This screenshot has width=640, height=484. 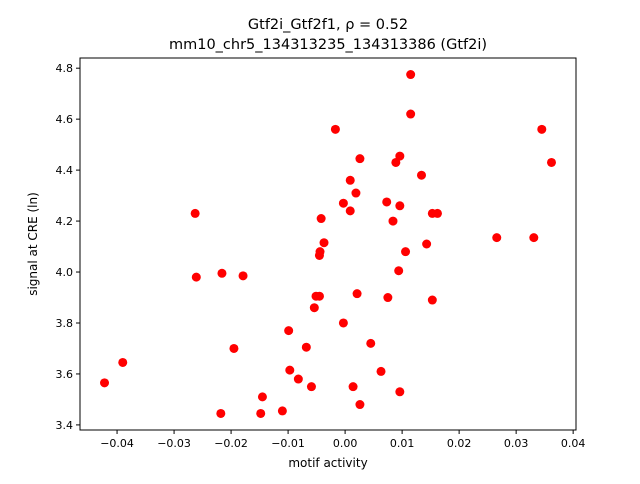 What do you see at coordinates (288, 443) in the screenshot?
I see `x-tick-label: −0.01` at bounding box center [288, 443].